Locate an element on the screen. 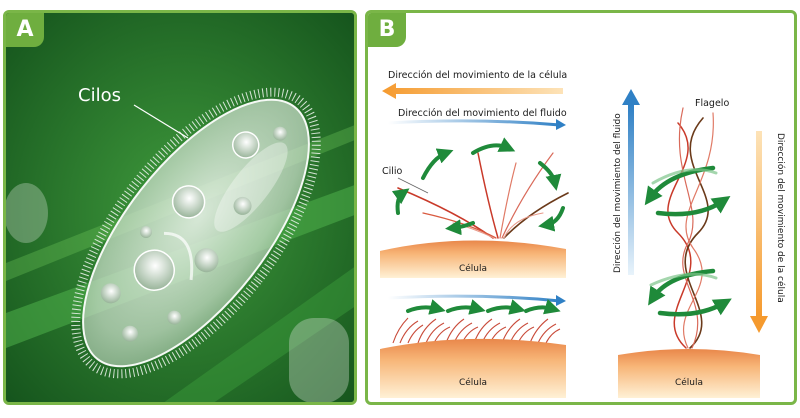  flagellum-cell-label: Dirección del movimiento de la célula is located at coordinates (780, 218).